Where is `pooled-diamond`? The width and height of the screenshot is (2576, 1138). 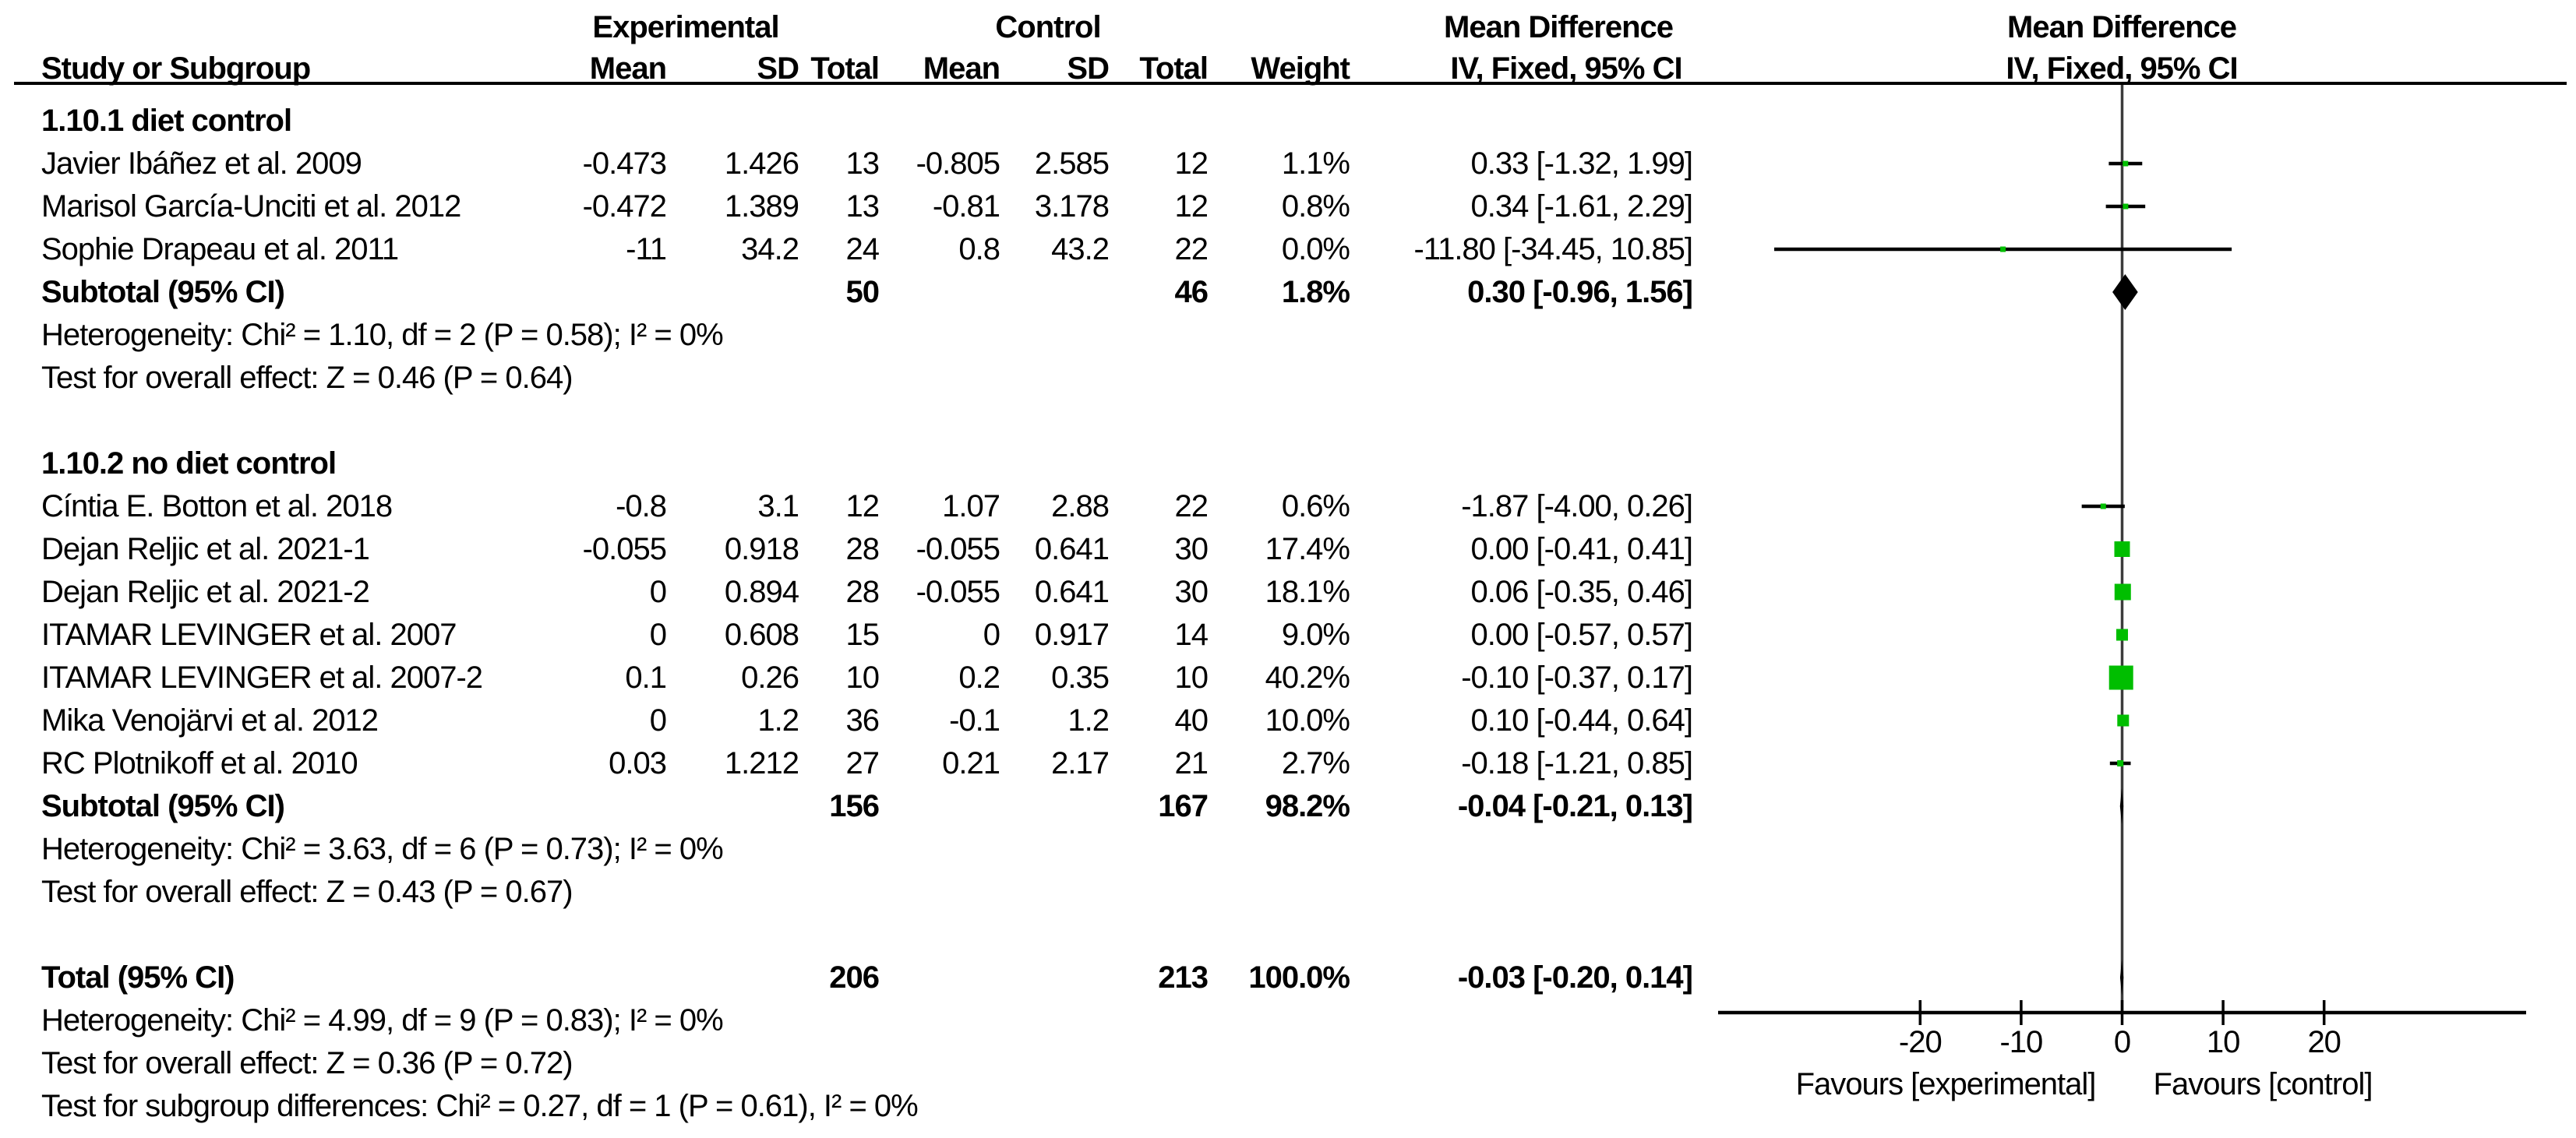 pooled-diamond is located at coordinates (2125, 292).